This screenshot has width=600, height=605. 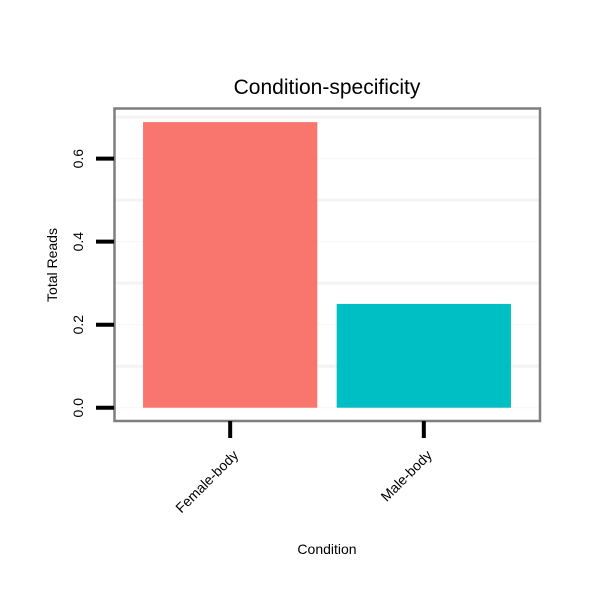 What do you see at coordinates (78, 325) in the screenshot?
I see `y-tick-label: 0.2` at bounding box center [78, 325].